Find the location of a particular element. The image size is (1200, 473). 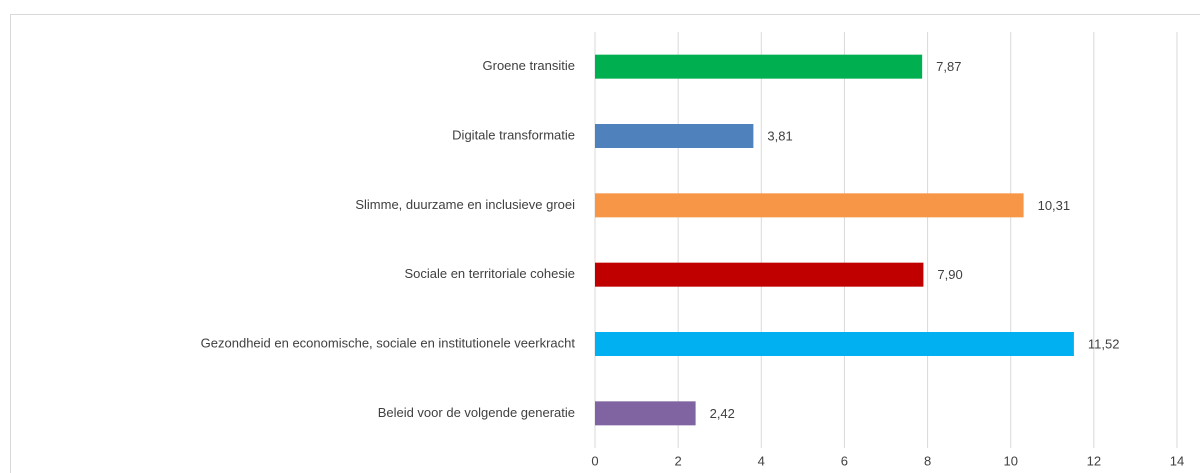

data-label: 7,90 is located at coordinates (949, 274).